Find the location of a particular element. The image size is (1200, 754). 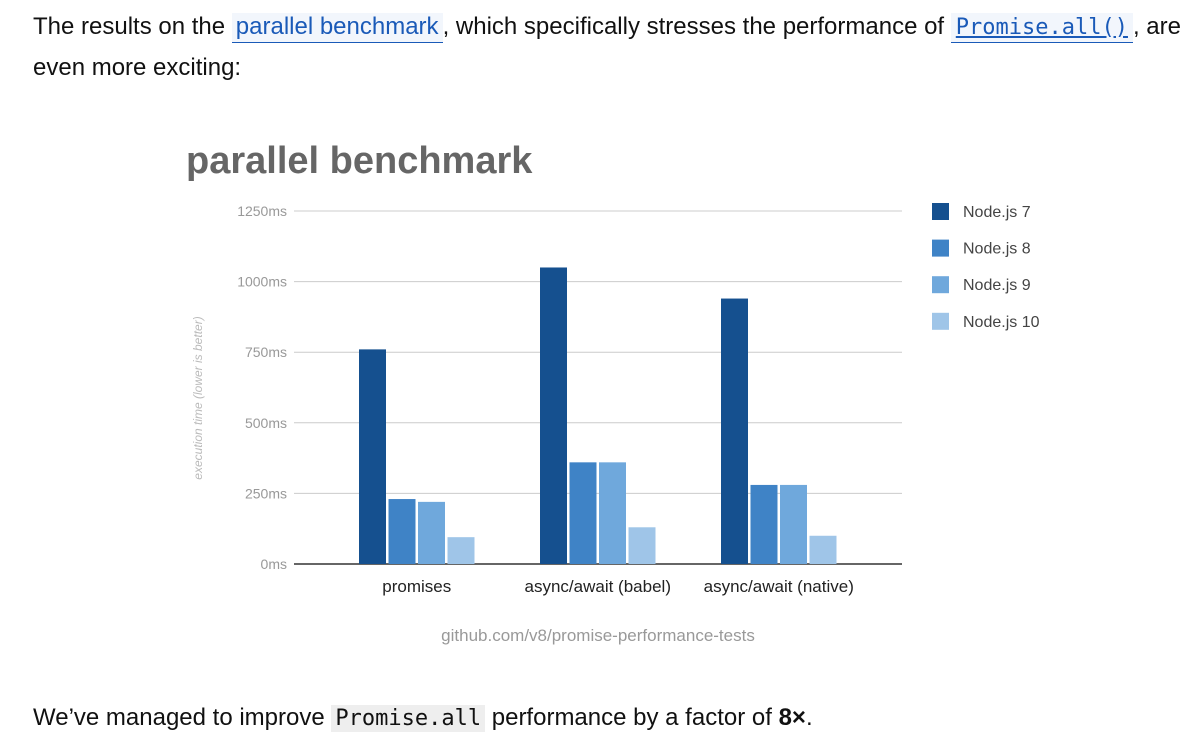

intro-text-start: The results on the is located at coordinates (132, 26).